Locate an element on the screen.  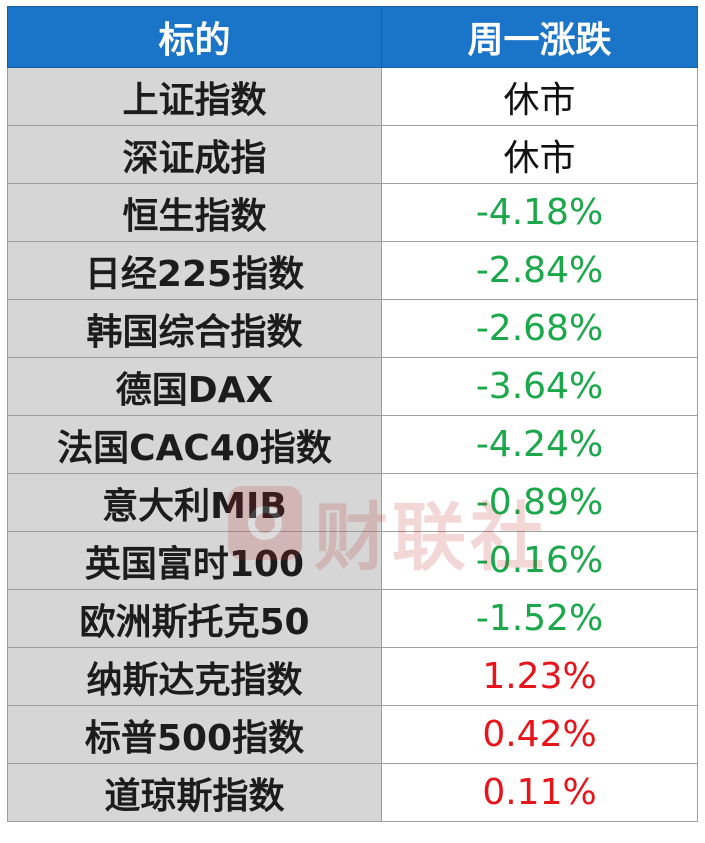
index-name-cell: 上证指数 is located at coordinates (194, 96).